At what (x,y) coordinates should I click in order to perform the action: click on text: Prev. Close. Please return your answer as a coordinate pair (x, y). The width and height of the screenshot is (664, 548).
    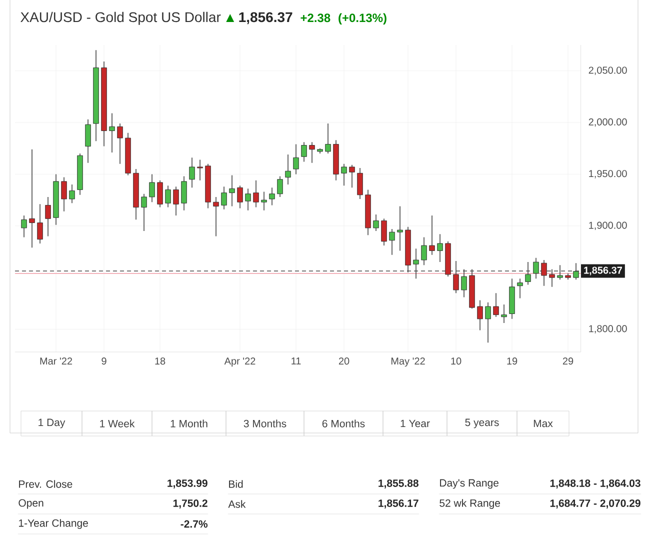
    Looking at the image, I should click on (45, 484).